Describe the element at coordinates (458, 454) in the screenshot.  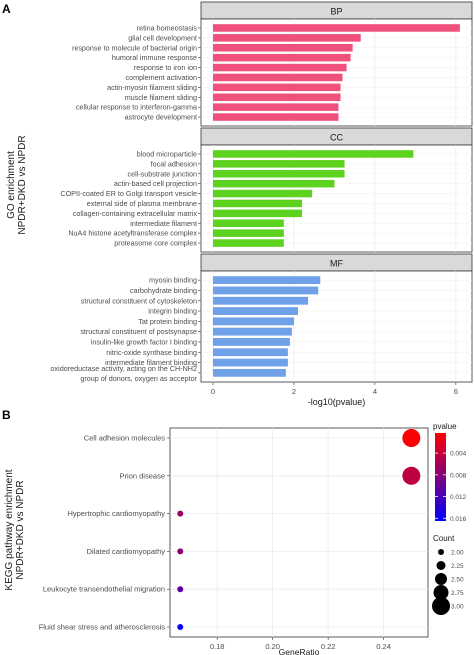
I see `color-bar-label: 0.004` at that location.